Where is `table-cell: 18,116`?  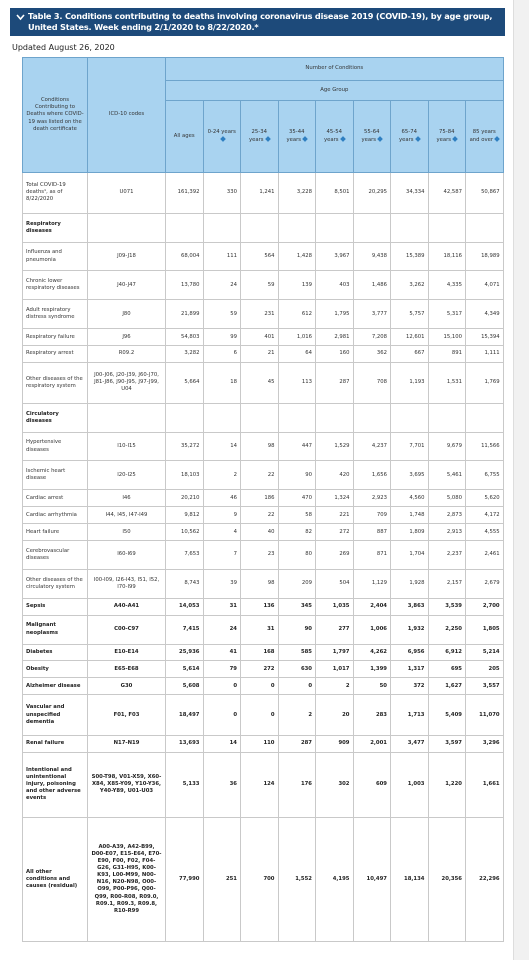 table-cell: 18,116 is located at coordinates (446, 256).